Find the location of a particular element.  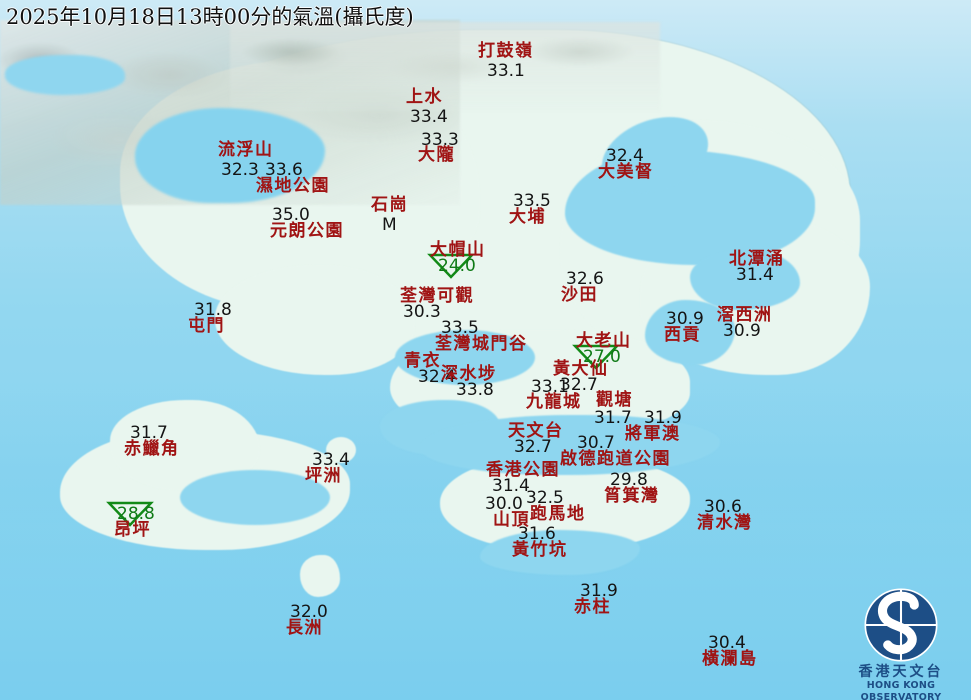

station-name-label: 跑馬地 is located at coordinates (558, 514).